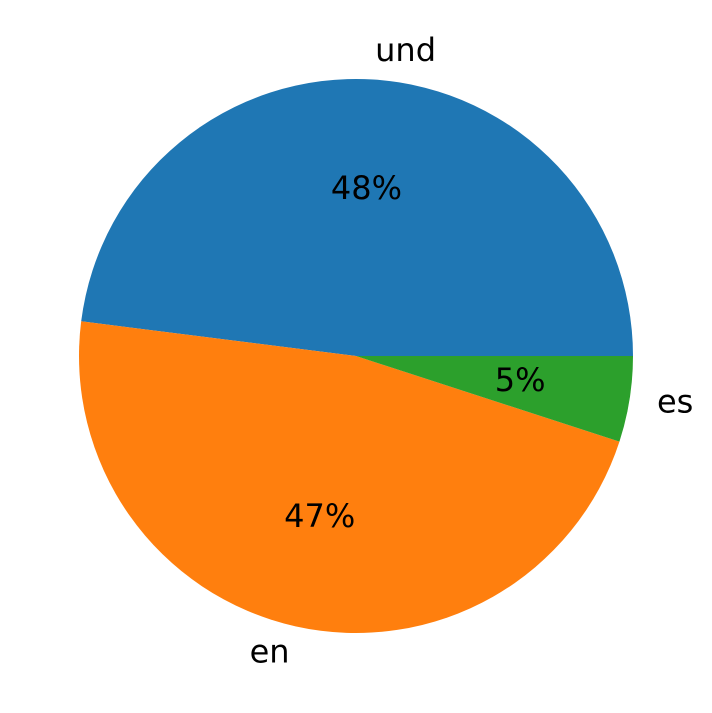  What do you see at coordinates (520, 380) in the screenshot?
I see `percent-label: 5%` at bounding box center [520, 380].